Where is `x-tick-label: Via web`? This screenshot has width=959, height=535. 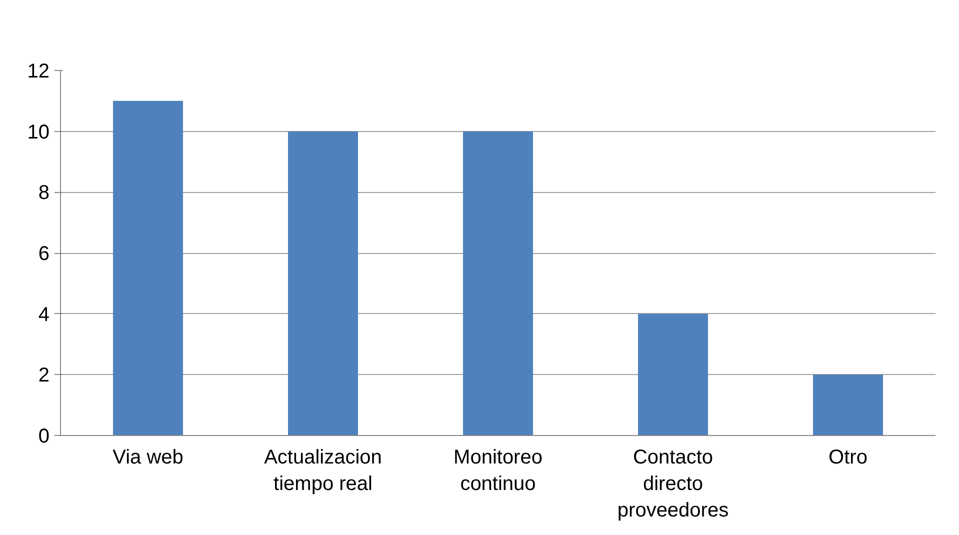
x-tick-label: Via web is located at coordinates (148, 457).